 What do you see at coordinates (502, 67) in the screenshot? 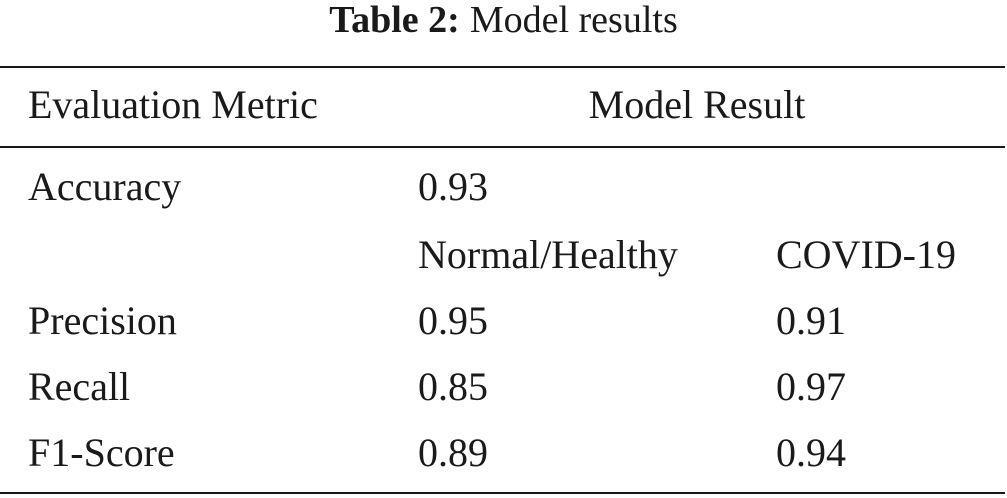
I see `table-top-rule` at bounding box center [502, 67].